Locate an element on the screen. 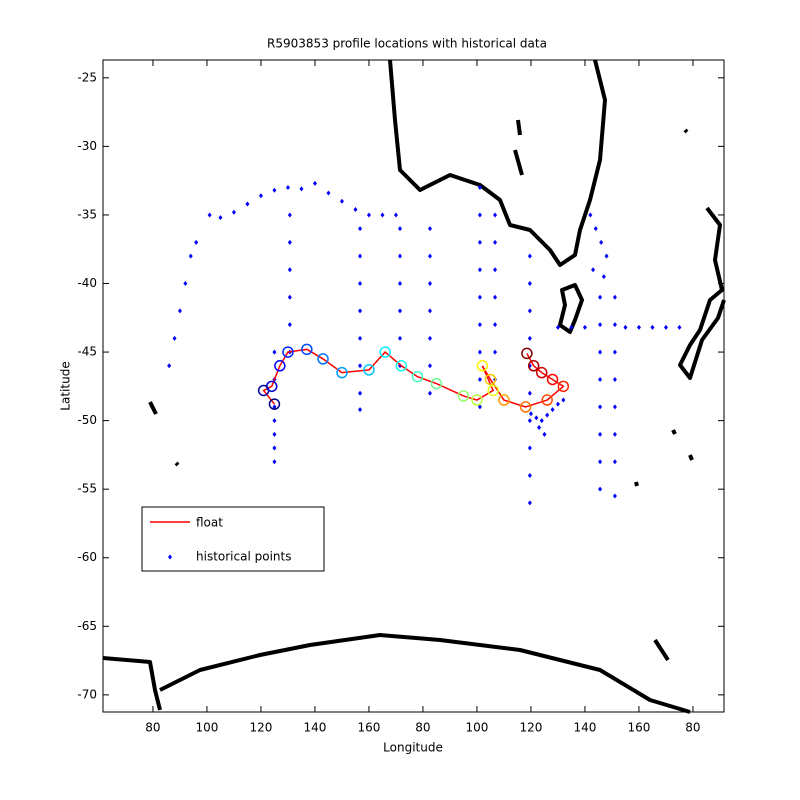  legend-swatch is located at coordinates (170, 557).